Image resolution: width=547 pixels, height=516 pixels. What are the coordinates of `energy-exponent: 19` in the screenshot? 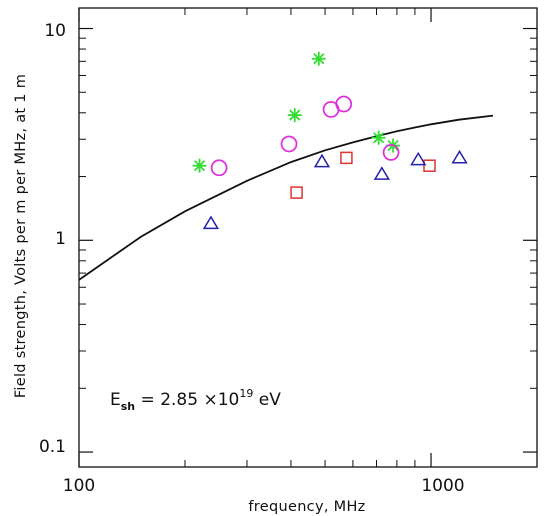 It's located at (246, 393).